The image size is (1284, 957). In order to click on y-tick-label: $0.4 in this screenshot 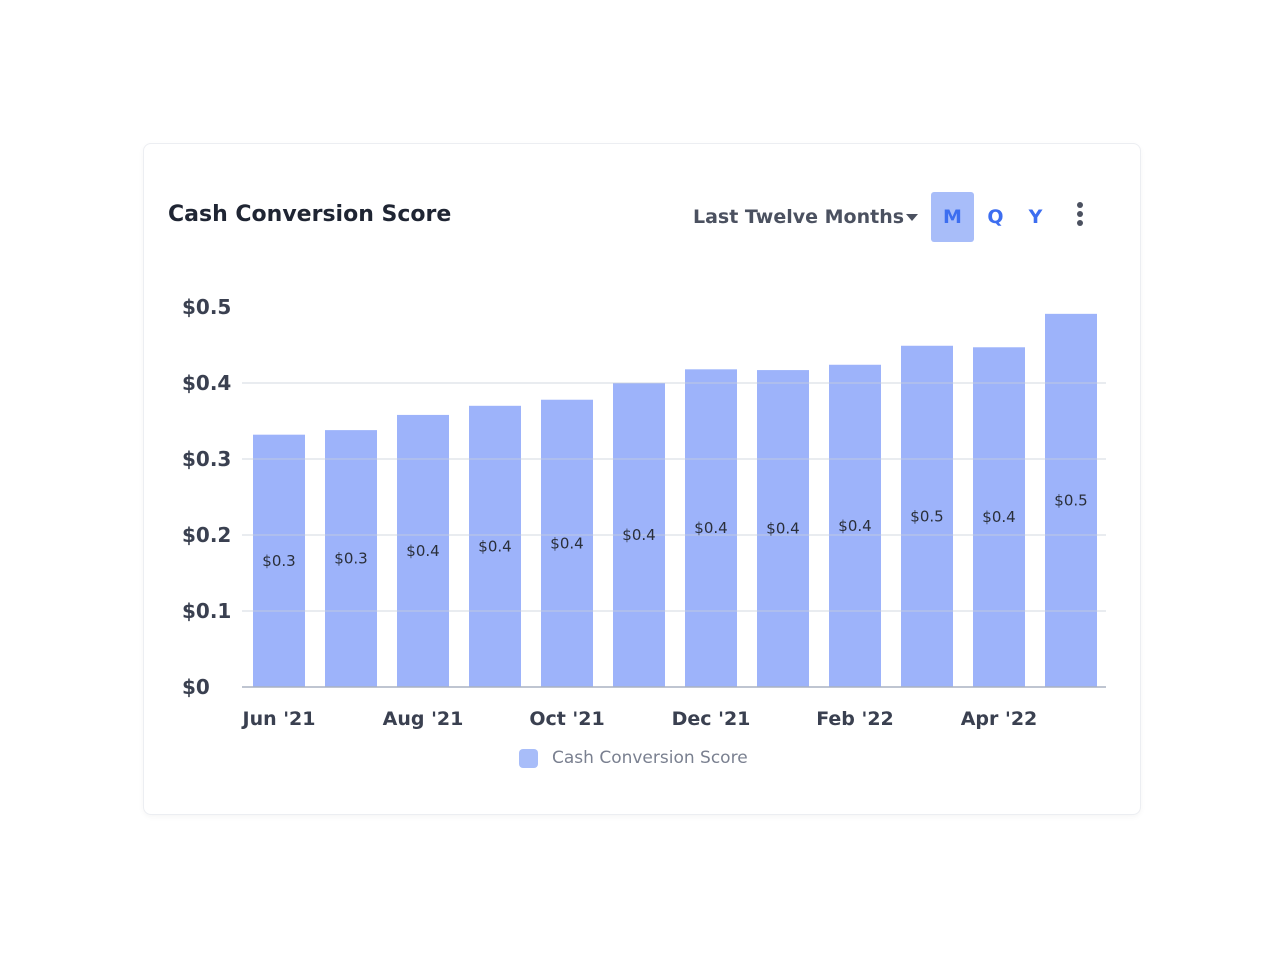, I will do `click(206, 383)`.